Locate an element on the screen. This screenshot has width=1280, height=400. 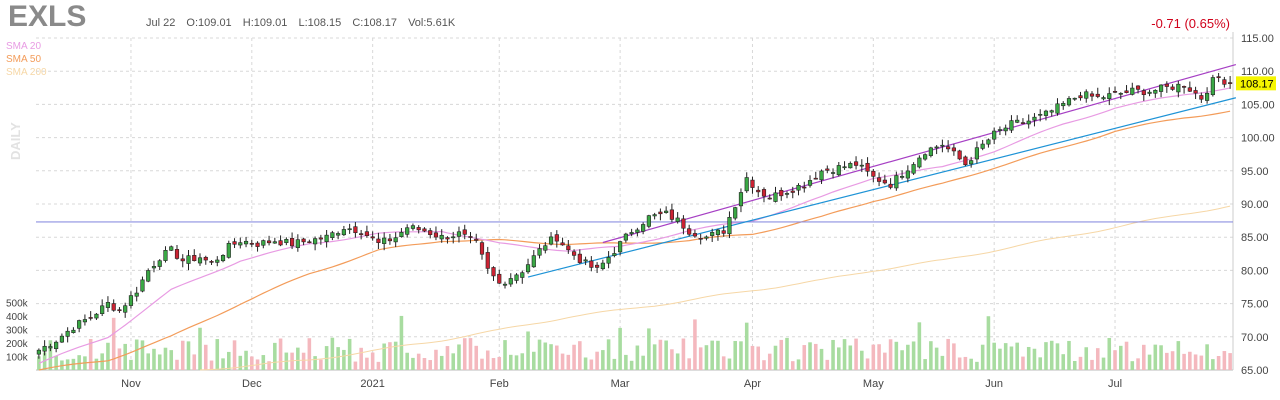
legend-sma50: SMA 50 is located at coordinates (24, 59).